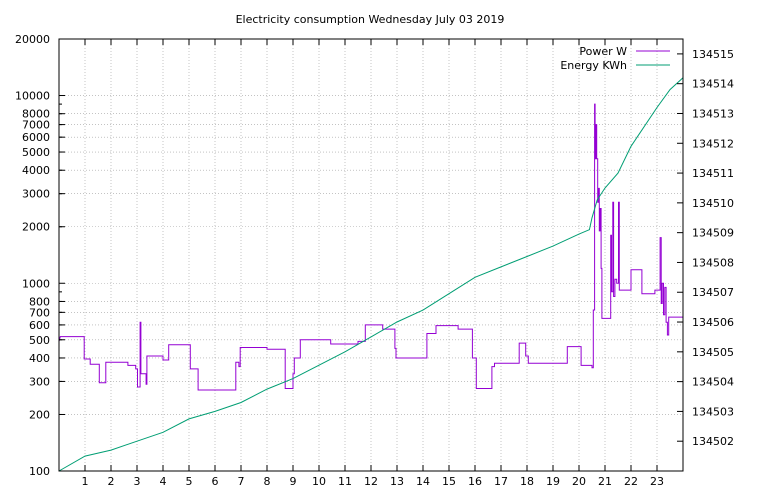 This screenshot has width=768, height=500. Describe the element at coordinates (657, 481) in the screenshot. I see `x-tick-label: 23` at that location.